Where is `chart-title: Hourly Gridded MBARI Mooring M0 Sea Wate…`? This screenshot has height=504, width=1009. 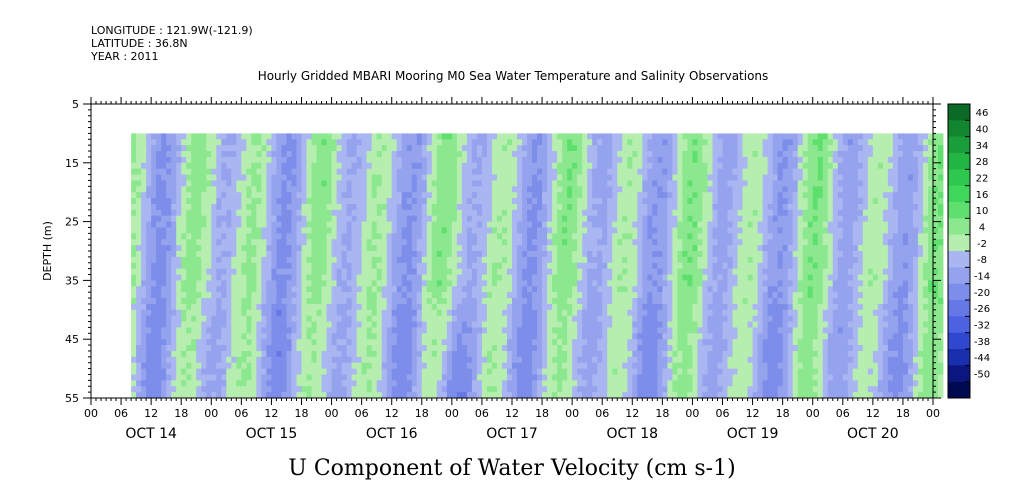
chart-title: Hourly Gridded MBARI Mooring M0 Sea Wate… is located at coordinates (513, 76).